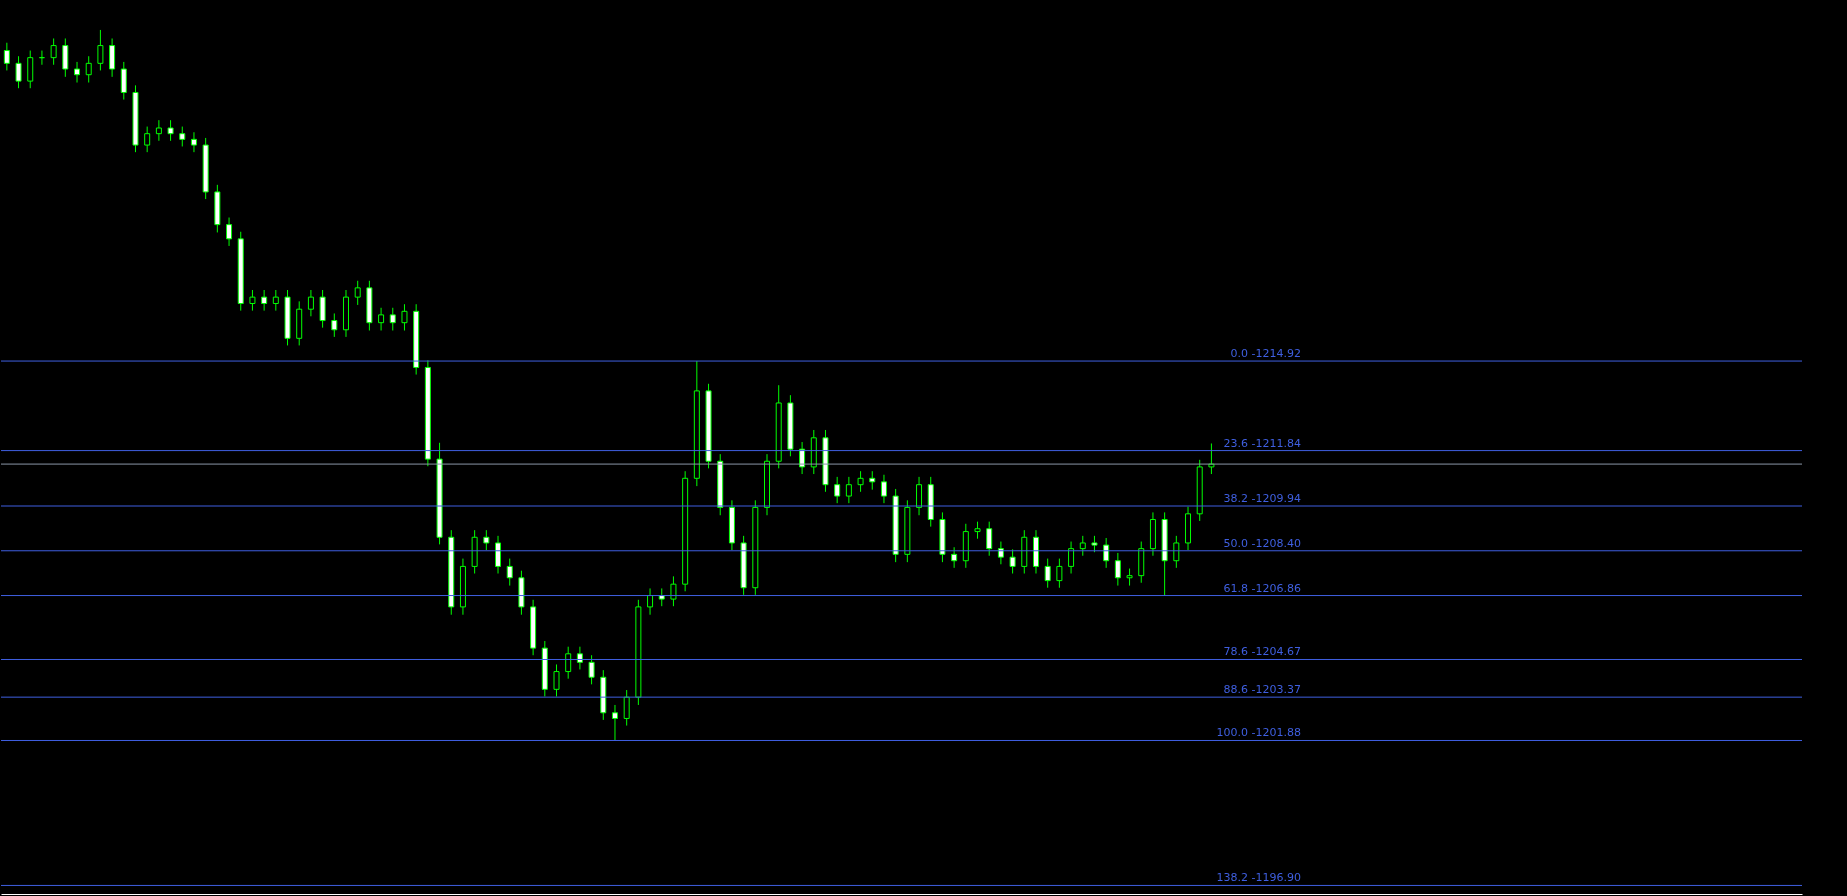 The height and width of the screenshot is (896, 1847). I want to click on annotation: 61.8 -1206.86, so click(1262, 588).